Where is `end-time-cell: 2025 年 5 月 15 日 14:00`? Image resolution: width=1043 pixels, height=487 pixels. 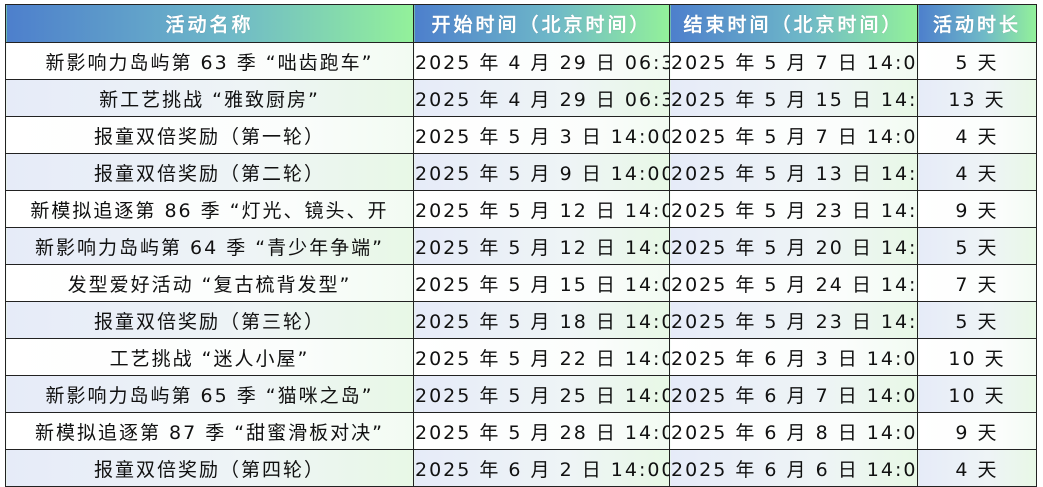 end-time-cell: 2025 年 5 月 15 日 14:00 is located at coordinates (793, 98).